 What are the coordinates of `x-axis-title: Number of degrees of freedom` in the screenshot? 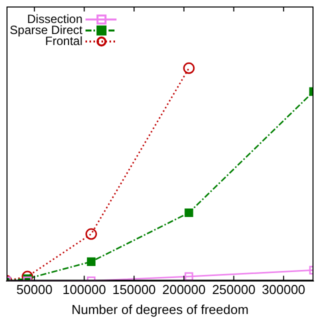 It's located at (160, 309).